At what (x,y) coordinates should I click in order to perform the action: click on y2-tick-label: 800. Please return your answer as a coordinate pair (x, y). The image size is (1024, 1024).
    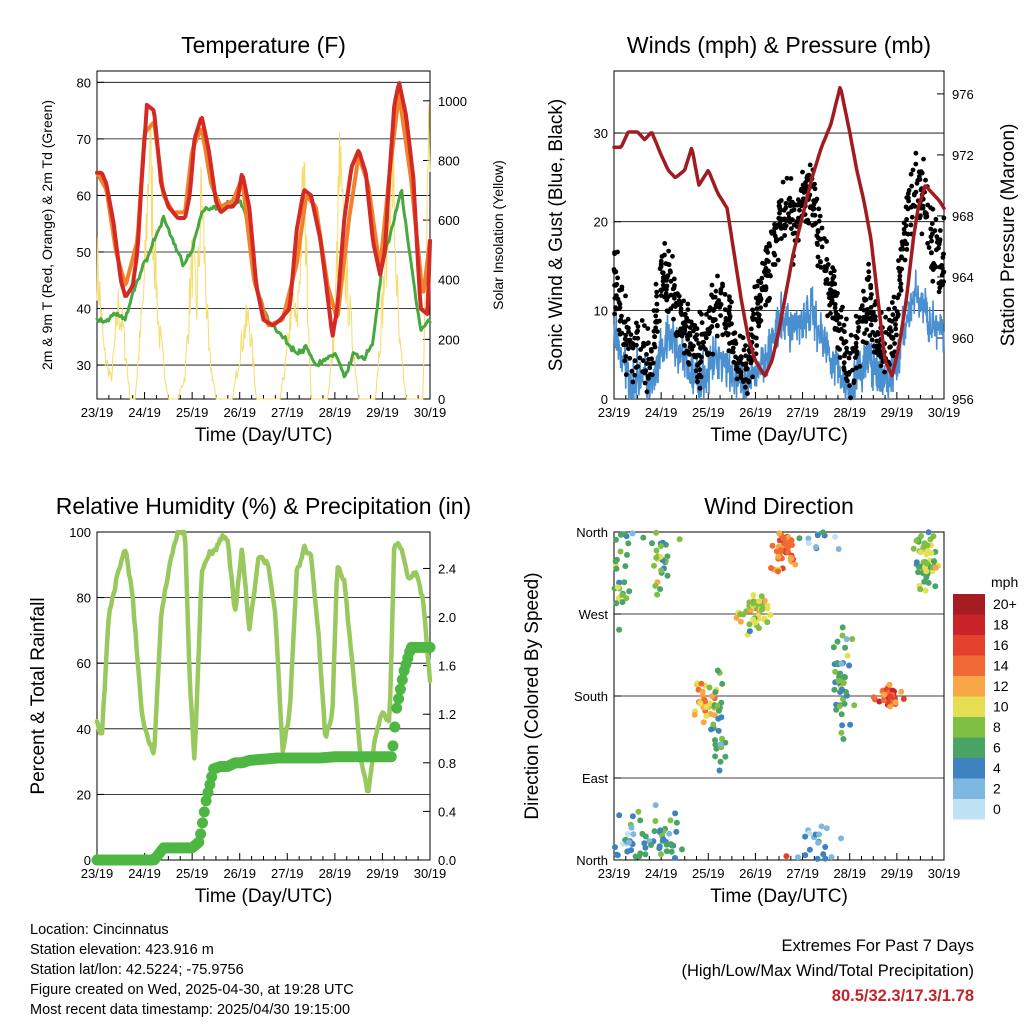
    Looking at the image, I should click on (449, 160).